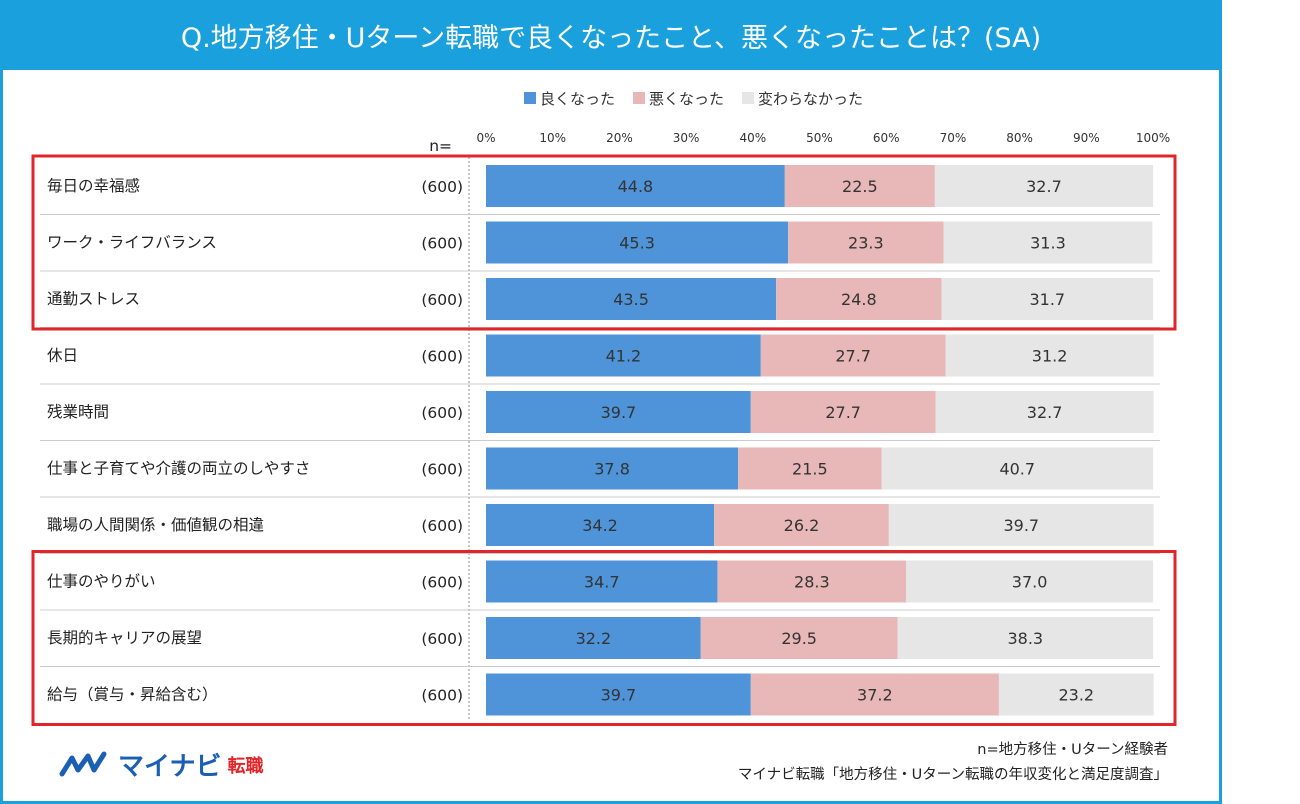 The height and width of the screenshot is (804, 1300). Describe the element at coordinates (952, 775) in the screenshot. I see `footnote-source: マイナビ転職「地方移住・Uターン転職の年収変化と満足度調査」` at that location.